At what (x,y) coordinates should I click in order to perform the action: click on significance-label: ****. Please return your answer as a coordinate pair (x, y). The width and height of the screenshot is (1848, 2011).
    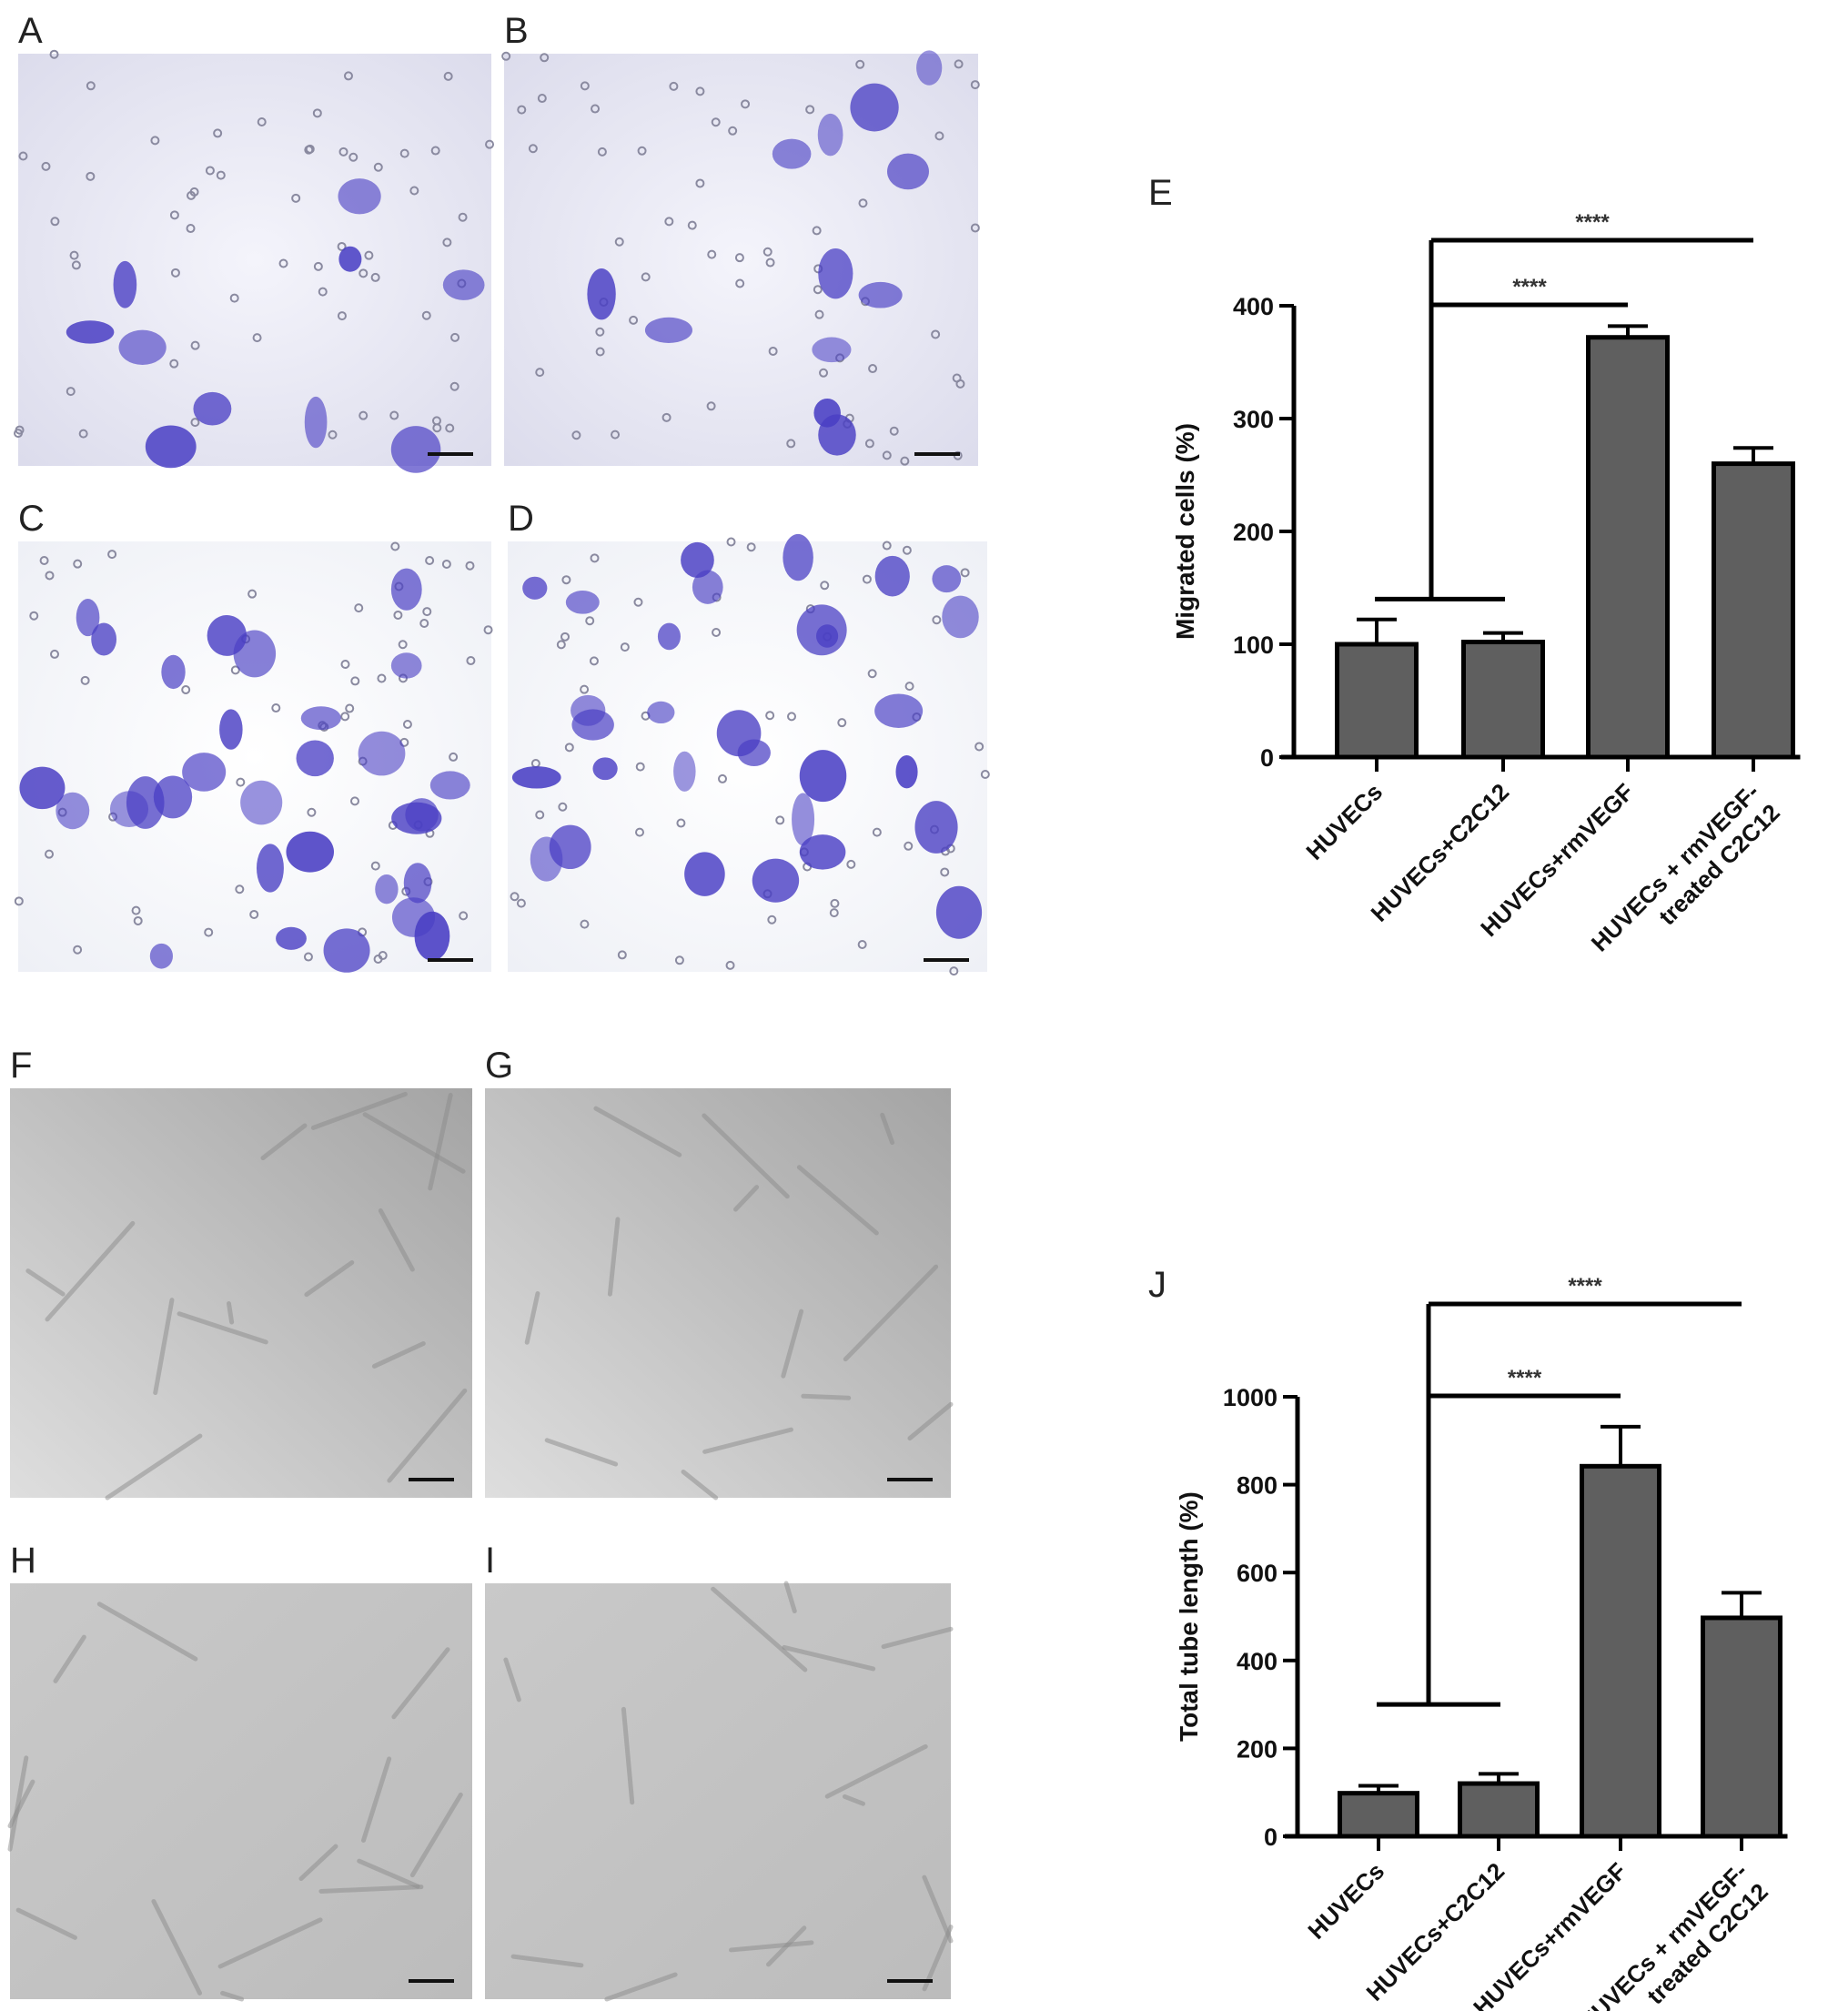
    Looking at the image, I should click on (1585, 1286).